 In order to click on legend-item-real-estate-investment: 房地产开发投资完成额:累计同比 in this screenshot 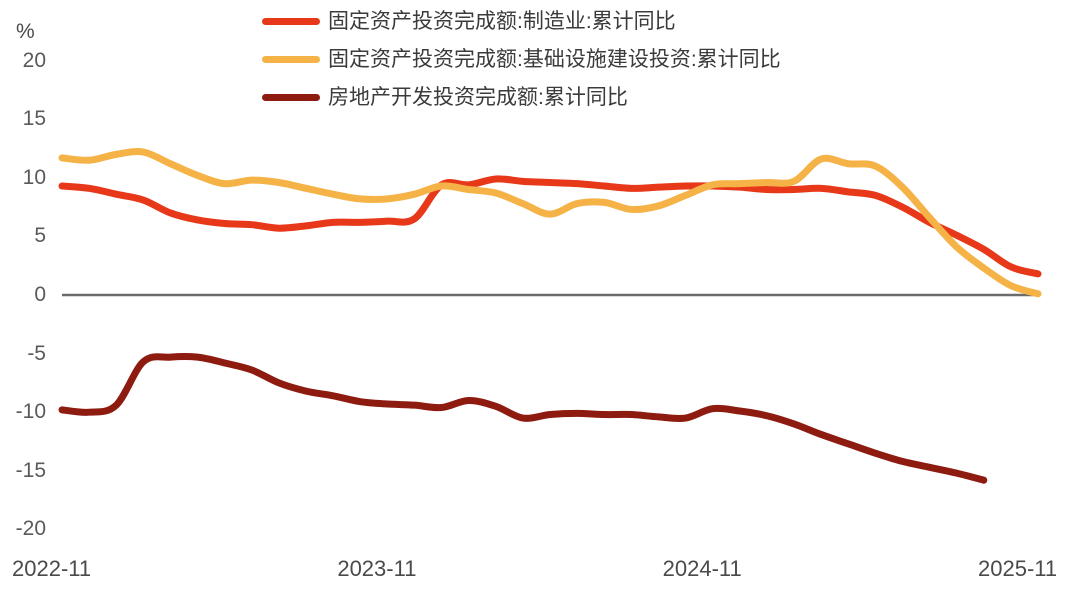, I will do `click(662, 97)`.